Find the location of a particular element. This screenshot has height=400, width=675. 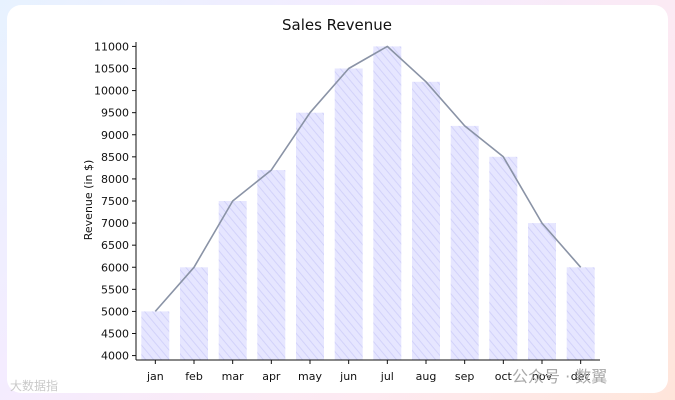

x-tick-label: jul is located at coordinates (387, 376).